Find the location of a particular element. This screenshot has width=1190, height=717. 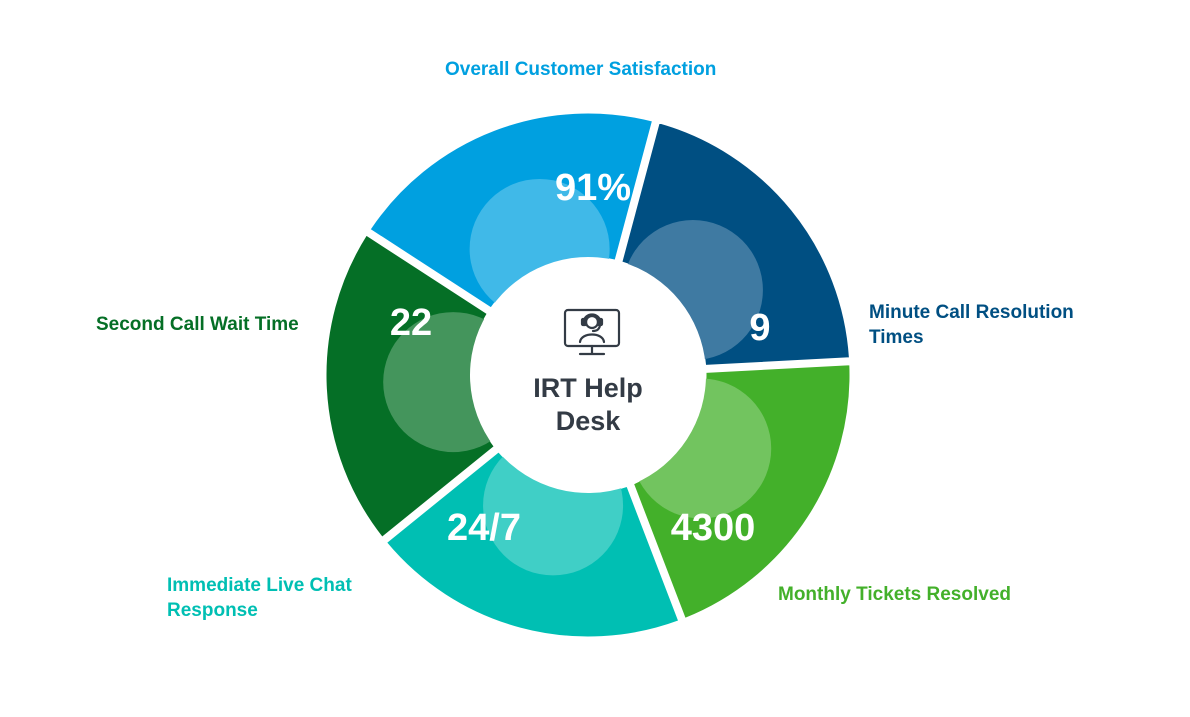

value-resolution-minutes: 9 is located at coordinates (759, 328).